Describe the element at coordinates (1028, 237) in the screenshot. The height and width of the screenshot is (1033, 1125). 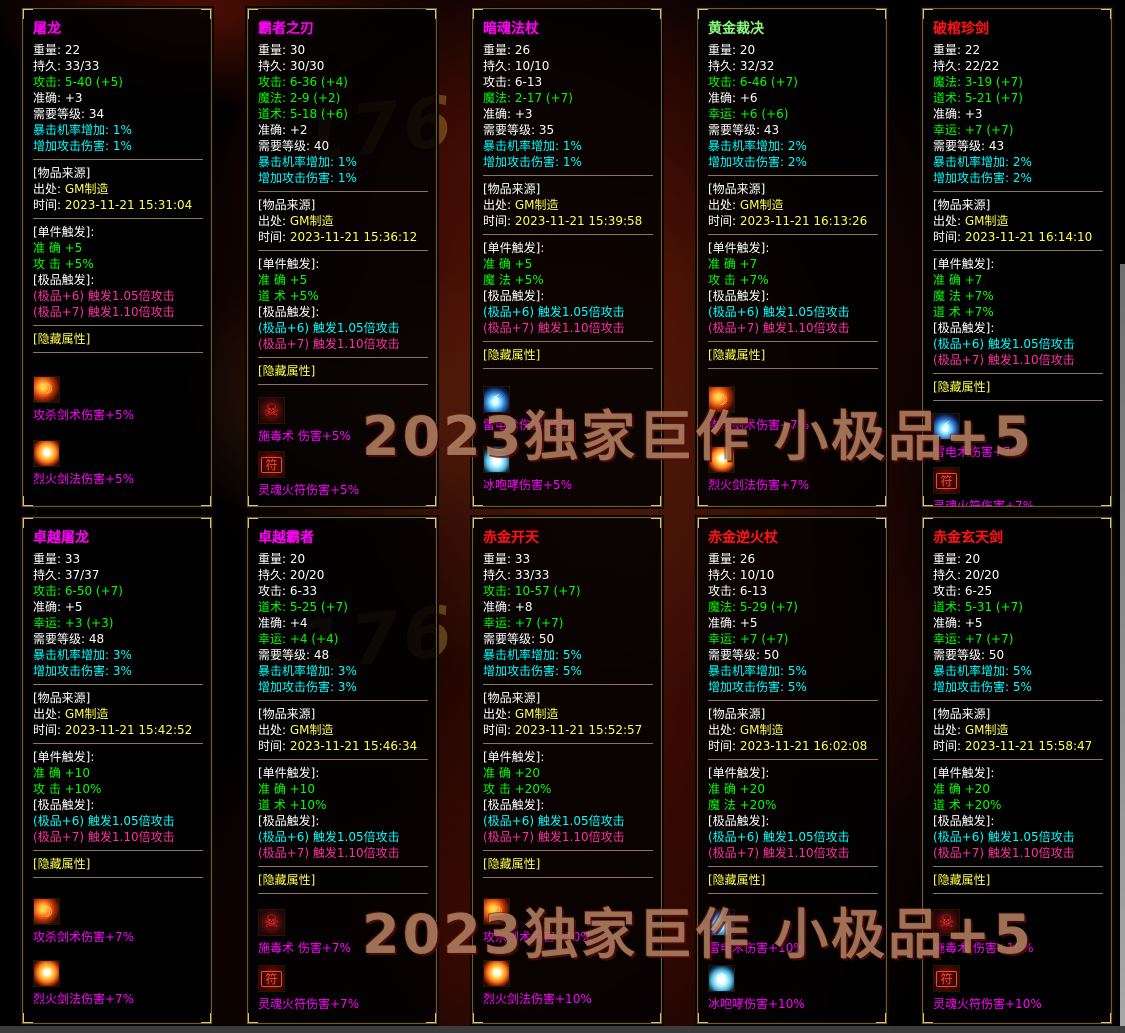
I see `source-time-value: 2023-11-21 16:14:10` at that location.